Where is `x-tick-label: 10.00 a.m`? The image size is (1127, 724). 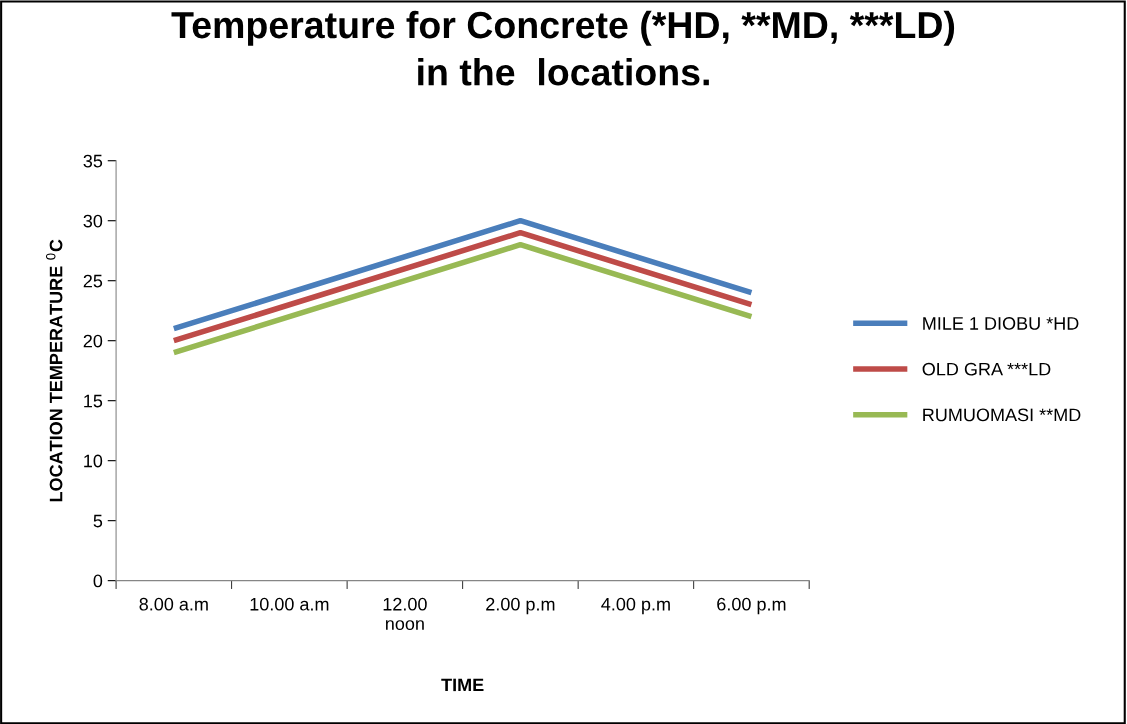
x-tick-label: 10.00 a.m is located at coordinates (289, 604).